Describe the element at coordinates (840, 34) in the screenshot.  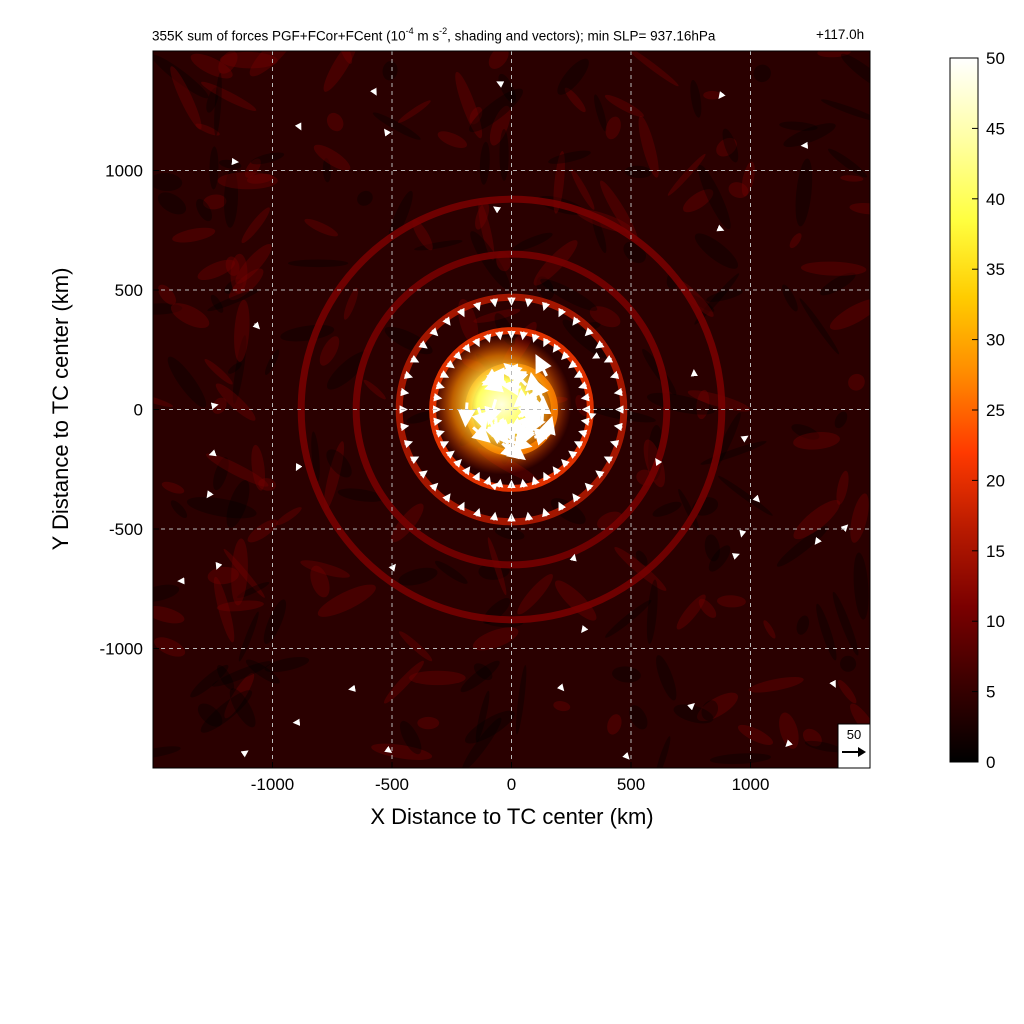
I see `forecast-hour-label: +117.0h` at that location.